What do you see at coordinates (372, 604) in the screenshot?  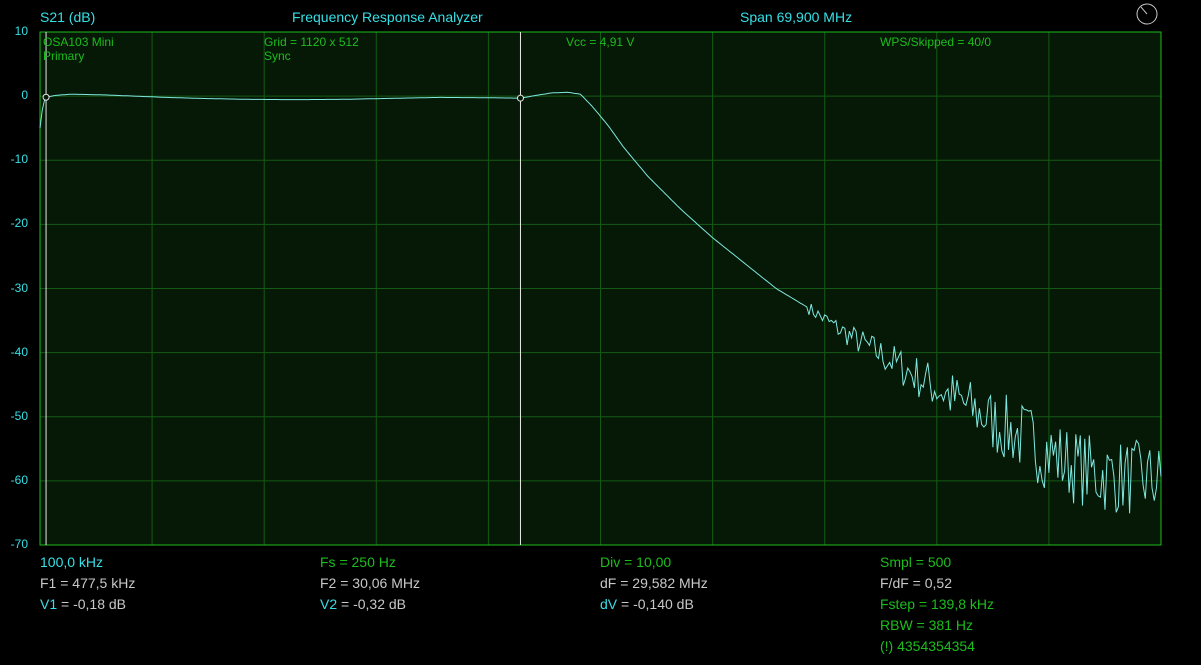 I see `v2-value: = -0,32 dB` at bounding box center [372, 604].